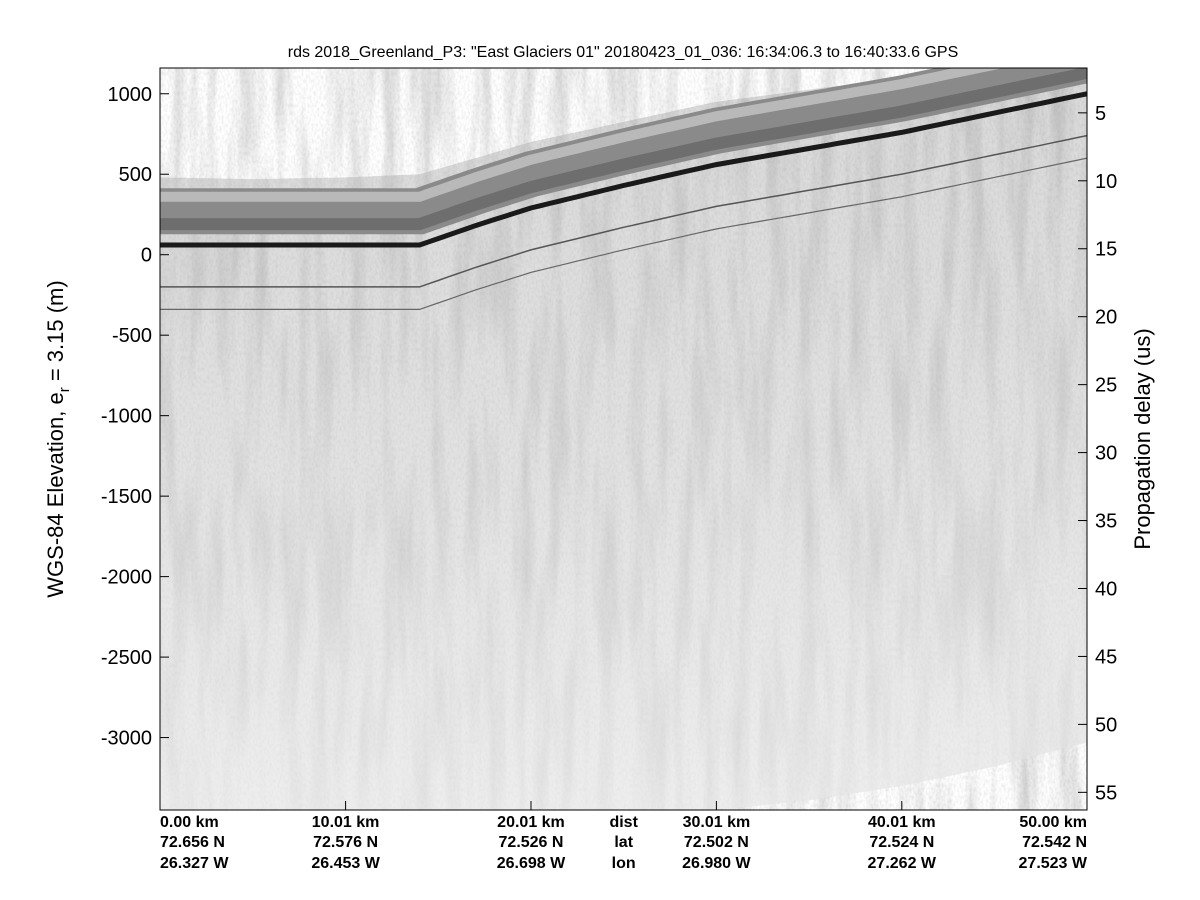 This screenshot has width=1200, height=900. I want to click on surface-multiple-band-dark, so click(623, 149).